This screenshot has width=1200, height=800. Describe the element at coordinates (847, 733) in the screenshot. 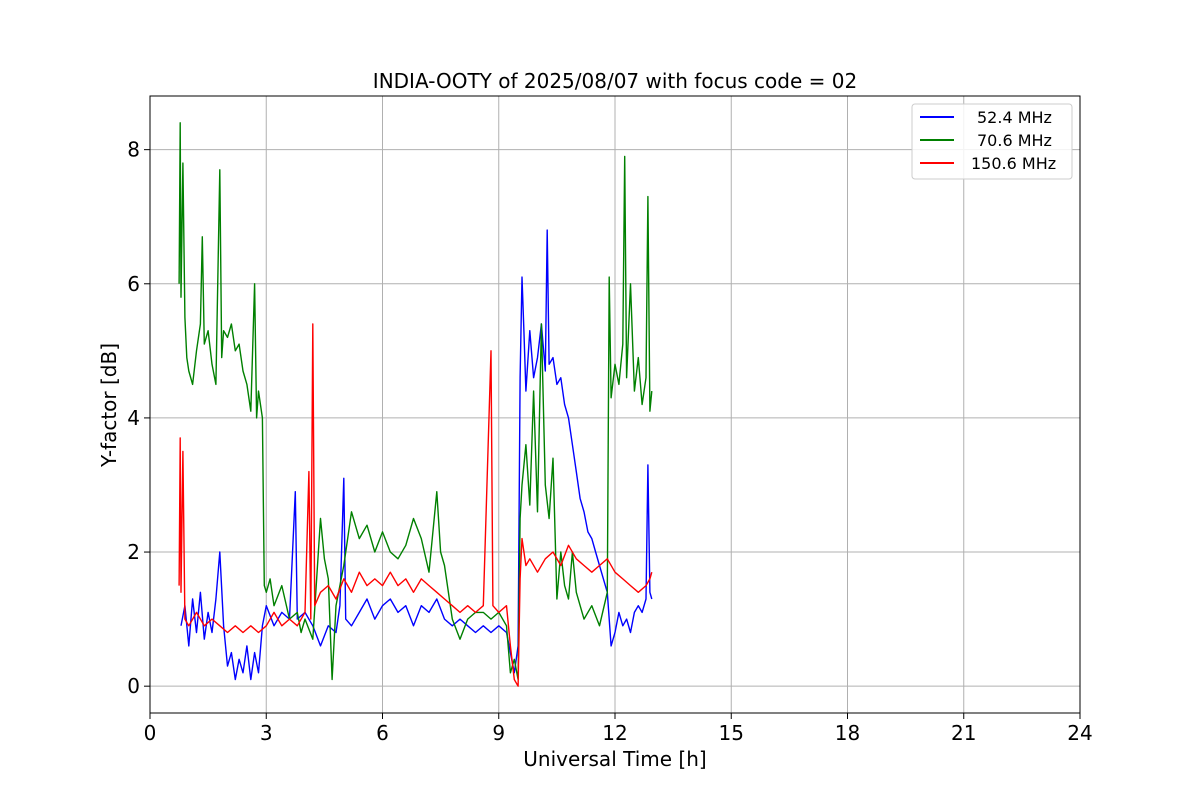

I see `x-tick-label: 18` at that location.